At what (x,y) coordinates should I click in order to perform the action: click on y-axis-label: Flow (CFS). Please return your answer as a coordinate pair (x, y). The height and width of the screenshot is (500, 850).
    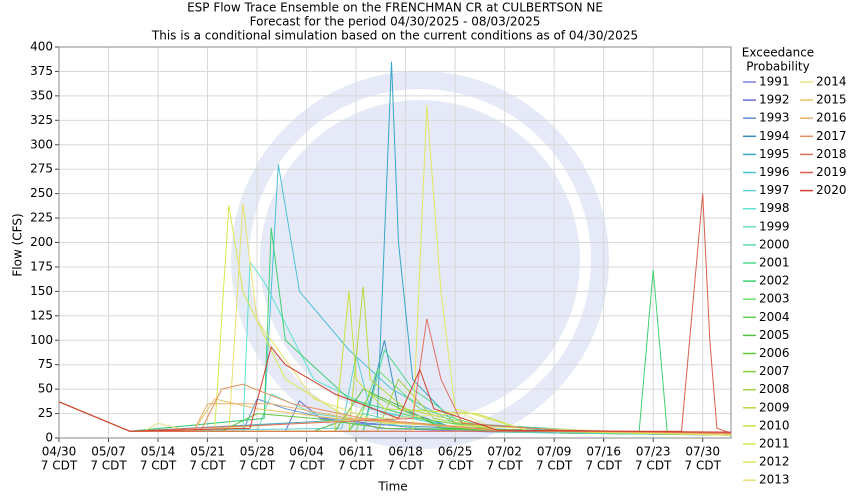
    Looking at the image, I should click on (18, 244).